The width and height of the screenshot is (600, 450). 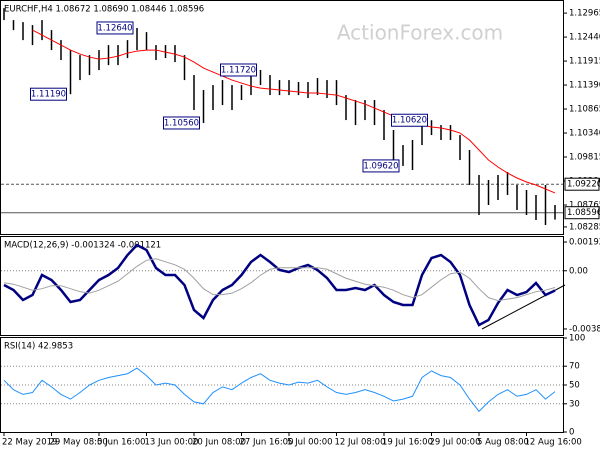 I want to click on y-tick-label: 1.10340, so click(x=584, y=134).